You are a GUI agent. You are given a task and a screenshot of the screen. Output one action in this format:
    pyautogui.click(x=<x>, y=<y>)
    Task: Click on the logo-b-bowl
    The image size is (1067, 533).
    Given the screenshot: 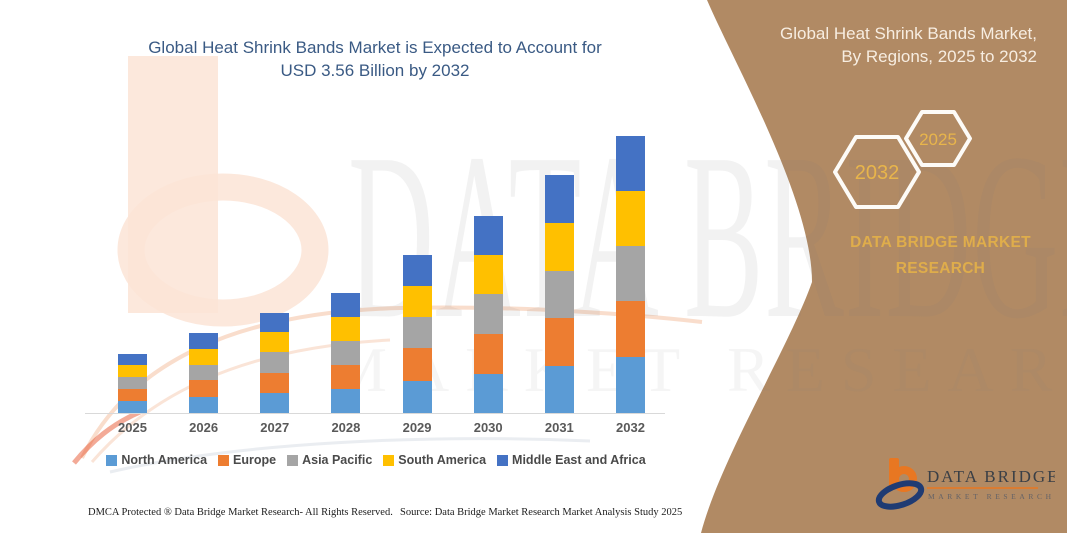 What is the action you would take?
    pyautogui.click(x=904, y=479)
    